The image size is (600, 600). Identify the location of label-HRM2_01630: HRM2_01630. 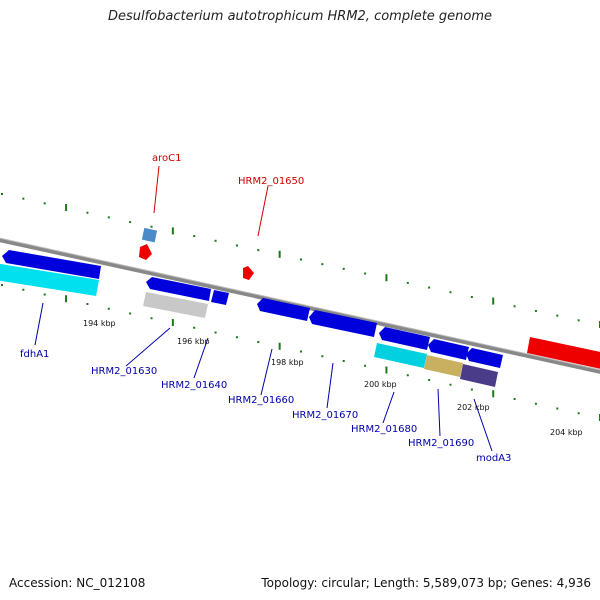
(124, 371).